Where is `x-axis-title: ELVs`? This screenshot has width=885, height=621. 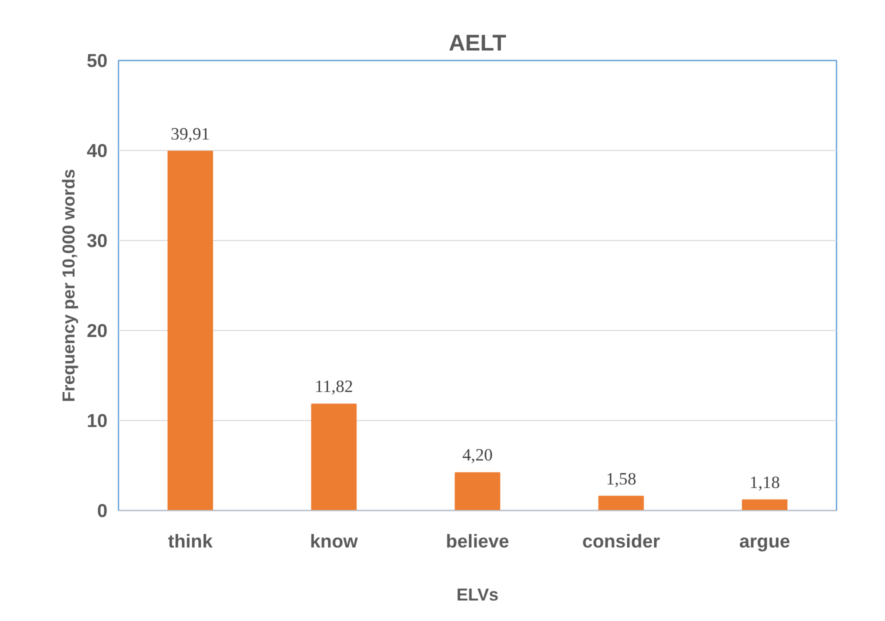
x-axis-title: ELVs is located at coordinates (477, 594).